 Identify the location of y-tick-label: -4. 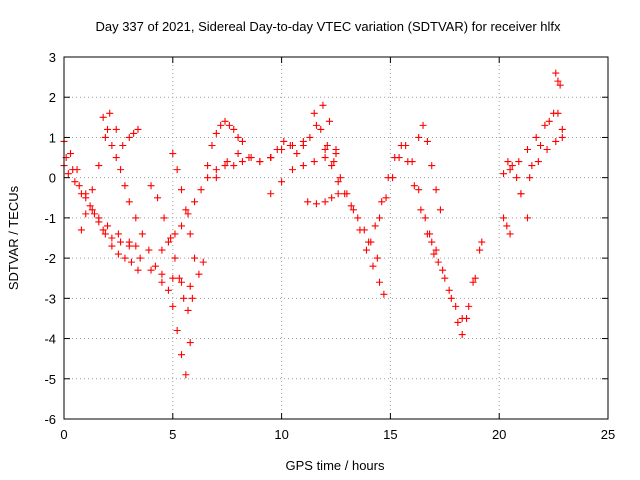
(50, 339).